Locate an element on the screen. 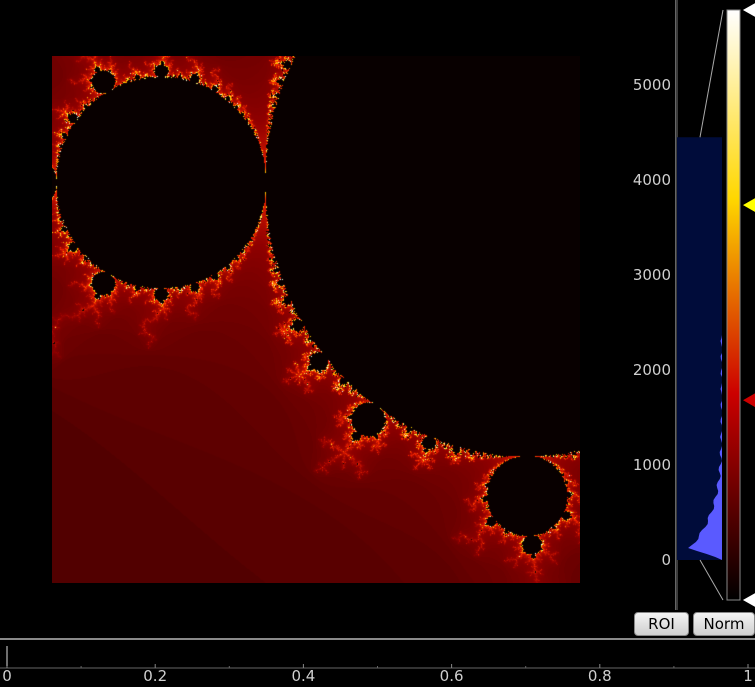  histogram-curve is located at coordinates (699, 447).